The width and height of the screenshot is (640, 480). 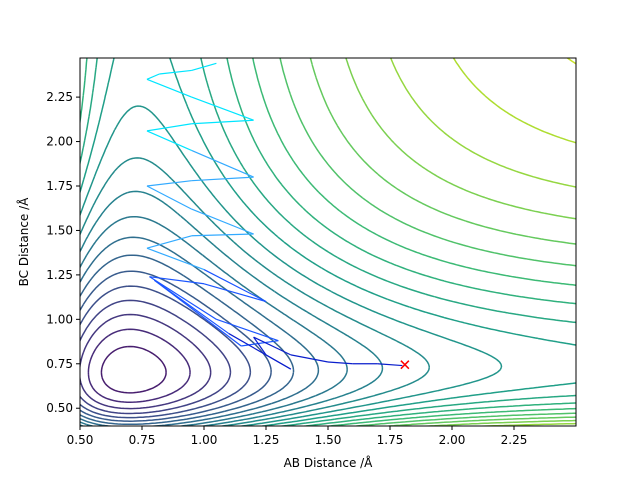 I want to click on x-tick-label: 0.75, so click(x=142, y=440).